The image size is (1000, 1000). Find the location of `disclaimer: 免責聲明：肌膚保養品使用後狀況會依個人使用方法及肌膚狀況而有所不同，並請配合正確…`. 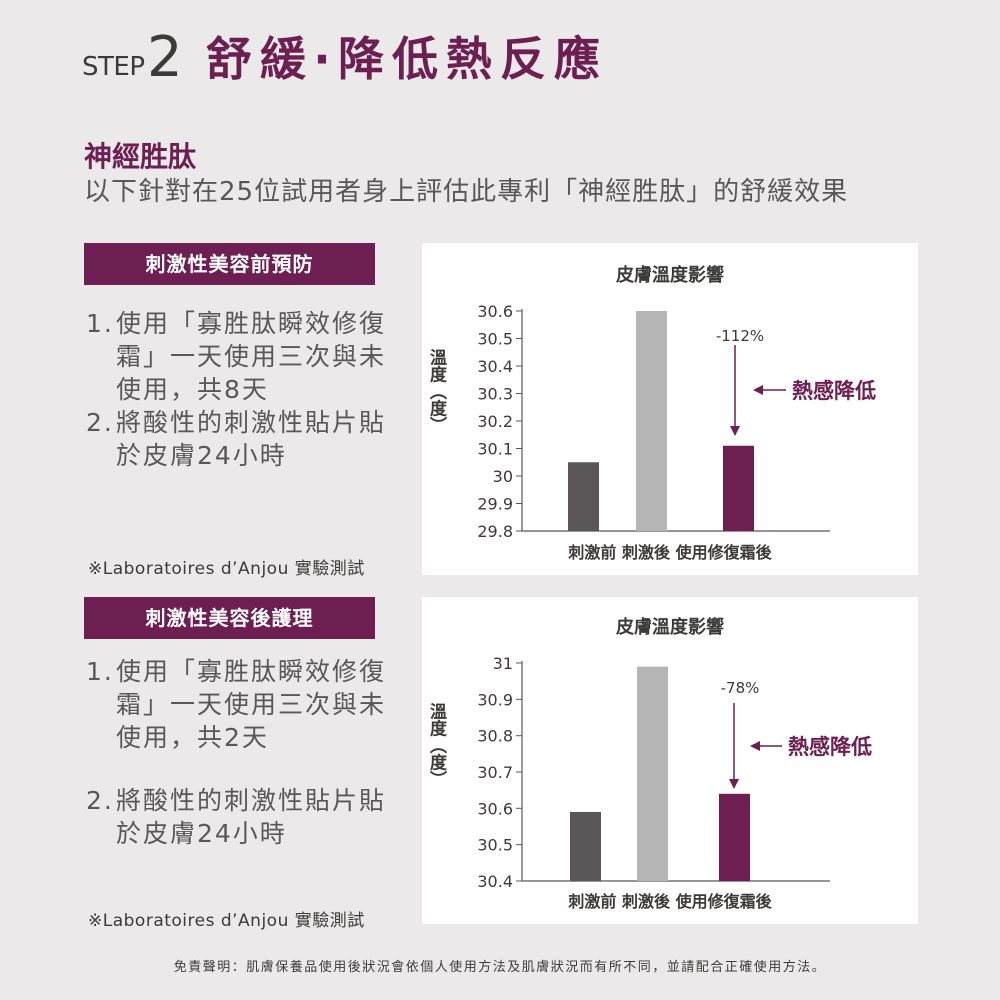

disclaimer: 免責聲明：肌膚保養品使用後狀況會依個人使用方法及肌膚狀況而有所不同，並請配合正確… is located at coordinates (500, 967).